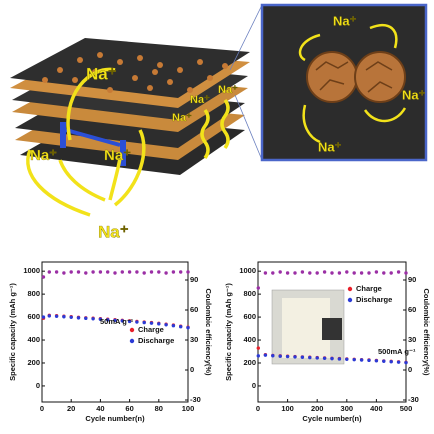 Image resolution: width=434 pixels, height=434 pixels. What do you see at coordinates (354, 77) in the screenshot?
I see `texture` at bounding box center [354, 77].